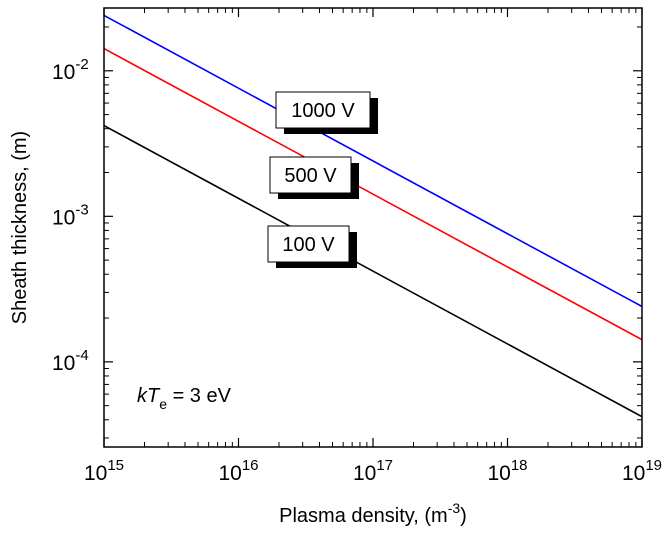 The height and width of the screenshot is (535, 671). I want to click on series-label-2: 100 V, so click(308, 245).